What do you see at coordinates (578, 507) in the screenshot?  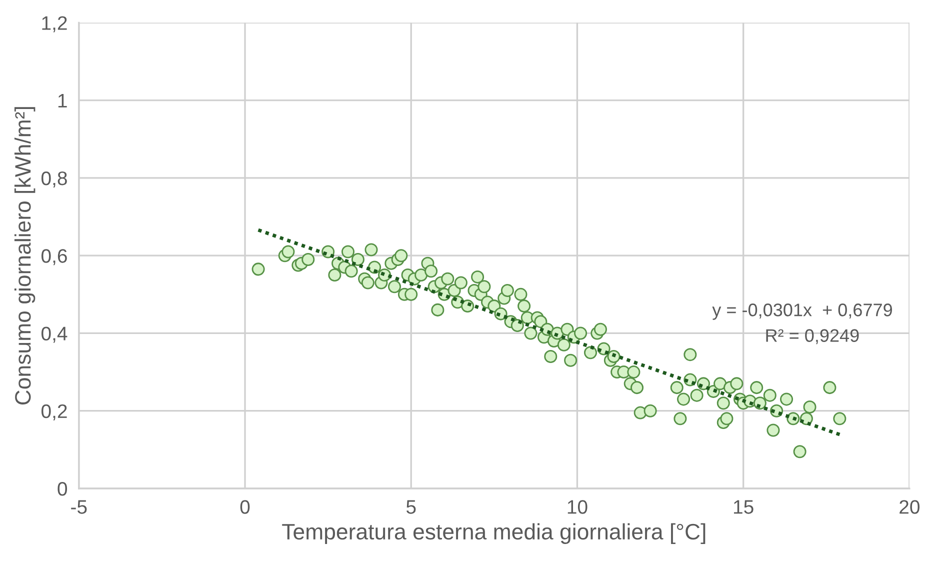 I see `x-tick-label: 10` at bounding box center [578, 507].